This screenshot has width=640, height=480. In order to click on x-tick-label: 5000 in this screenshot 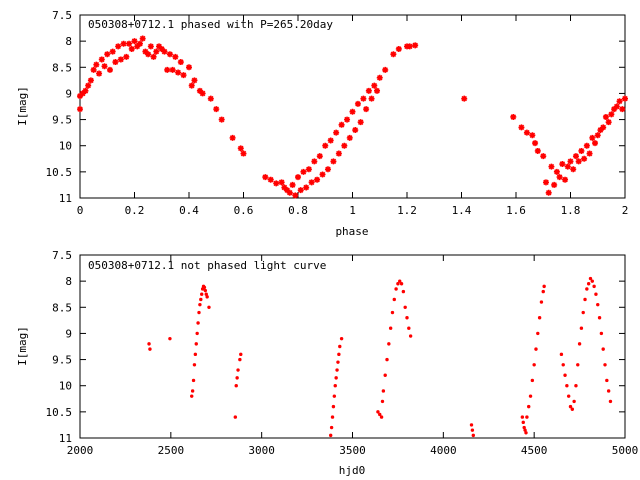, I will do `click(625, 450)`.